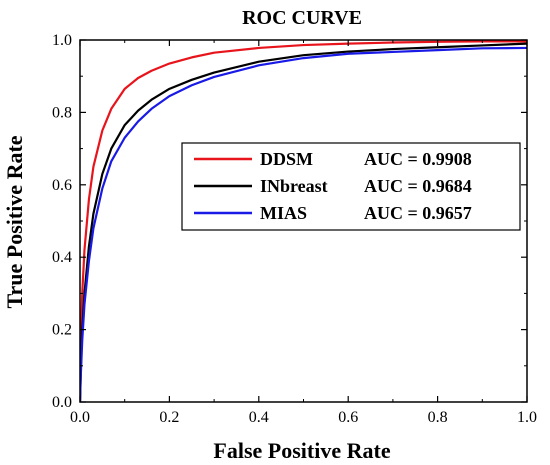 This screenshot has width=550, height=465. Describe the element at coordinates (14, 221) in the screenshot. I see `y-axis-label: True Positive Rate` at that location.